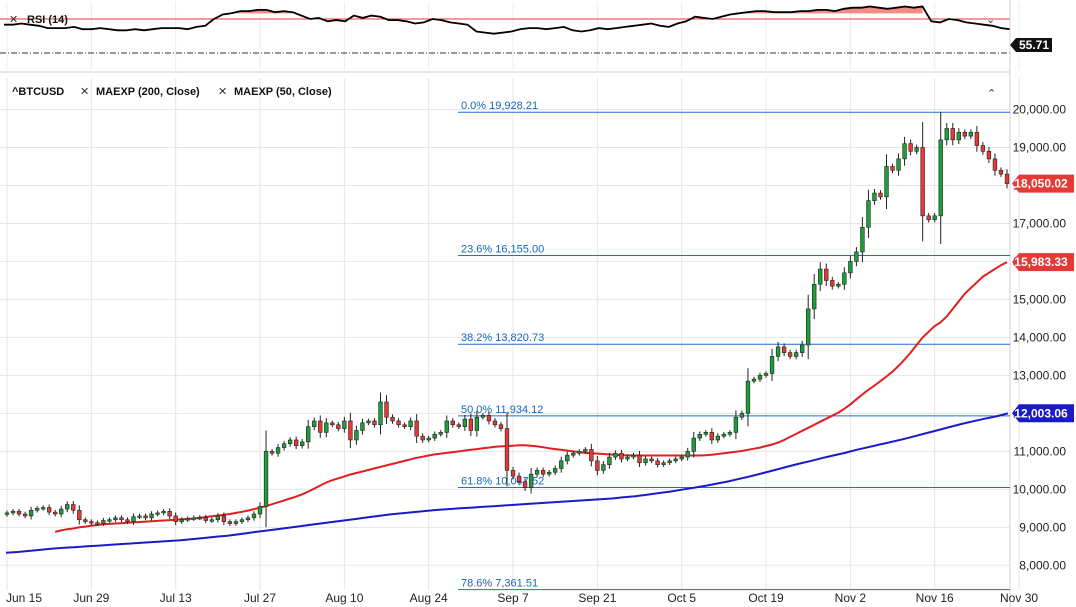 The image size is (1076, 607). Describe the element at coordinates (1040, 489) in the screenshot. I see `y-tick-label: 10,000.00` at that location.